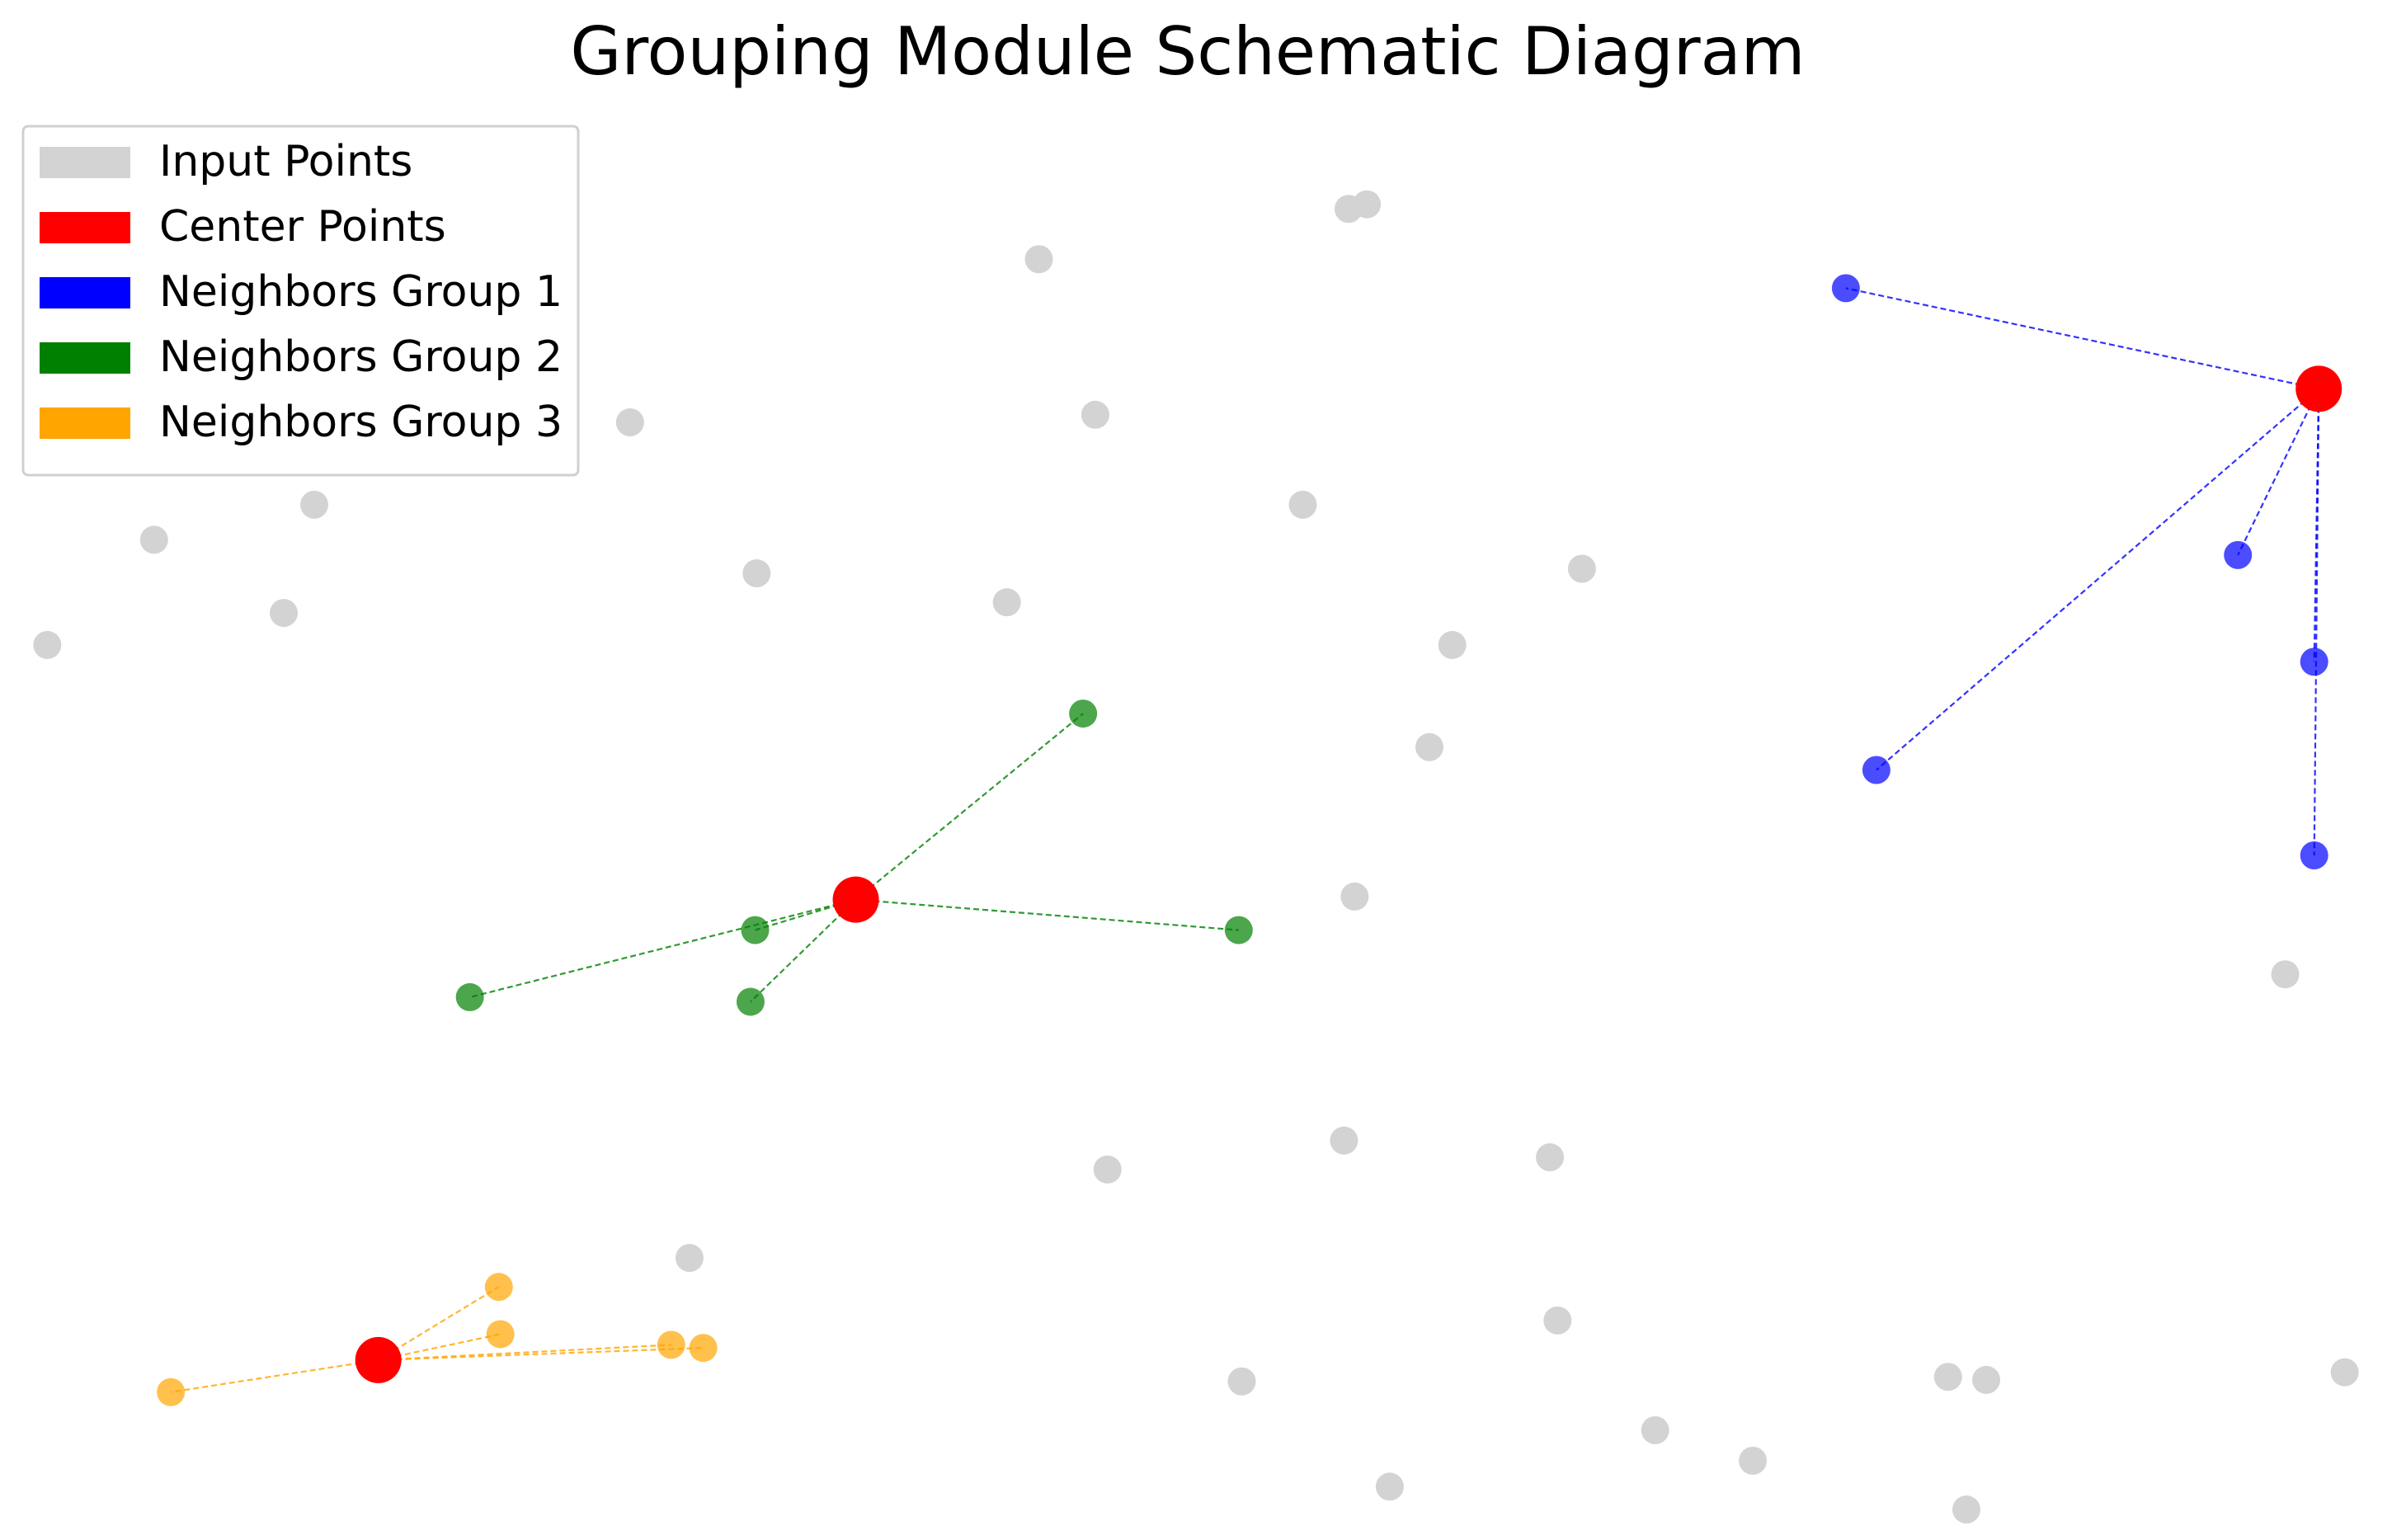 The width and height of the screenshot is (2392, 1540). I want to click on legend-label: Neighbors Group 1, so click(361, 292).